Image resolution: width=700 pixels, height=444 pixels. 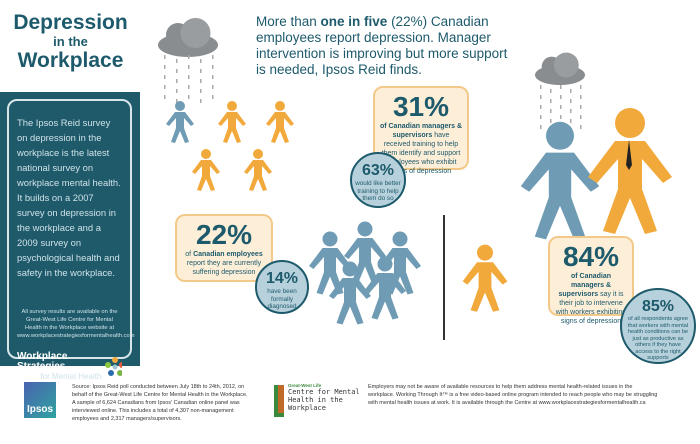 What do you see at coordinates (591, 256) in the screenshot?
I see `stat-value: 84%` at bounding box center [591, 256].